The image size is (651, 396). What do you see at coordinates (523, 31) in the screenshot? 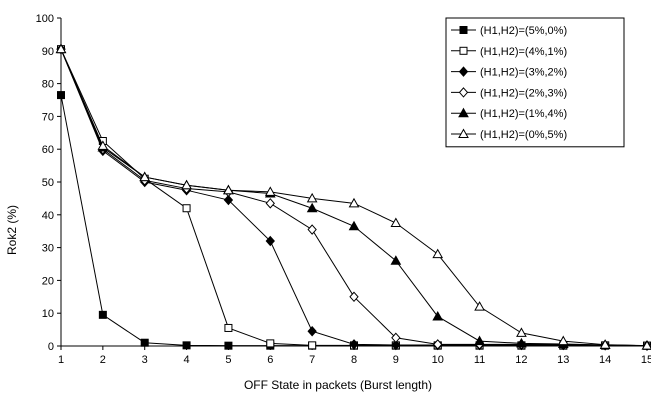
I see `legend-label: (H1,H2)=(5%,0%)` at bounding box center [523, 31].